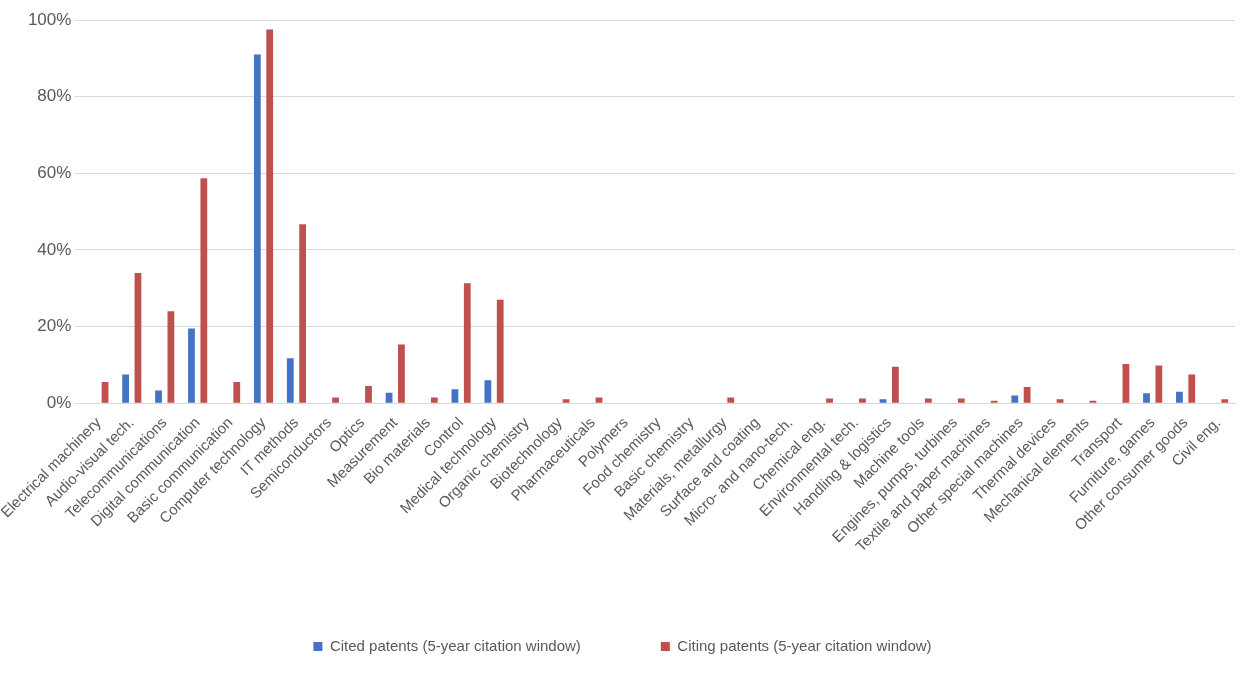 Image resolution: width=1255 pixels, height=674 pixels. I want to click on y-tick-label: 80%, so click(54, 96).